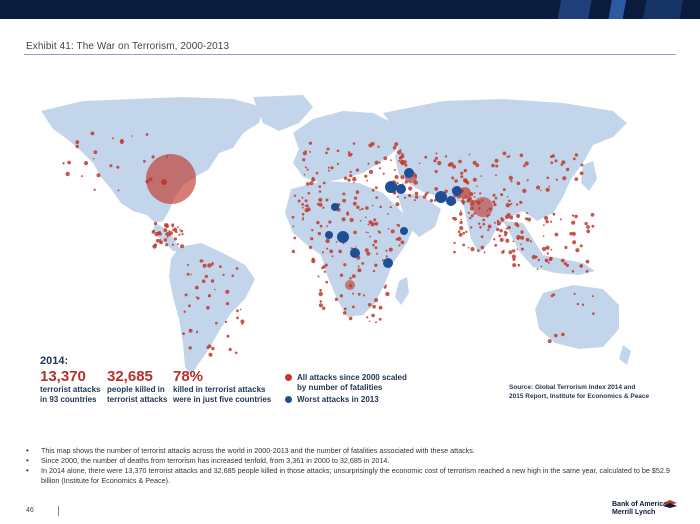 The width and height of the screenshot is (700, 524). I want to click on madagascar, so click(402, 291).